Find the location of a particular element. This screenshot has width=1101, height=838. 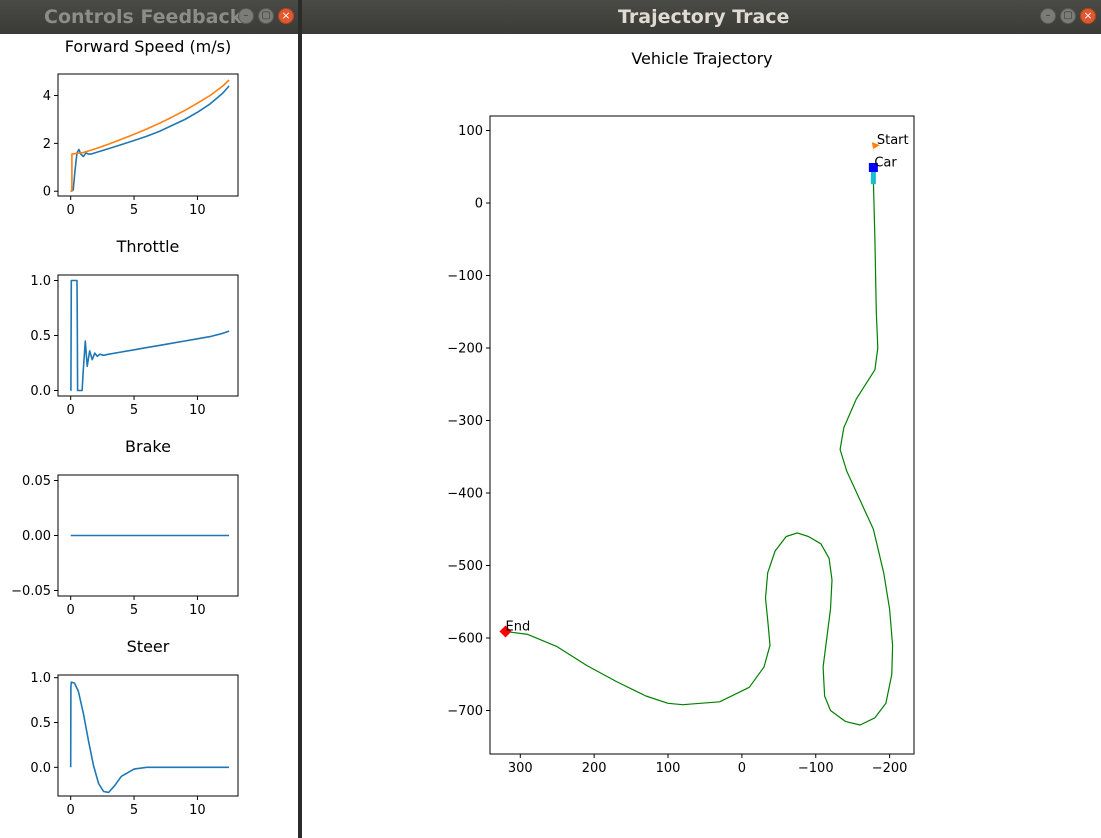

steer-axes-frame is located at coordinates (148, 735).